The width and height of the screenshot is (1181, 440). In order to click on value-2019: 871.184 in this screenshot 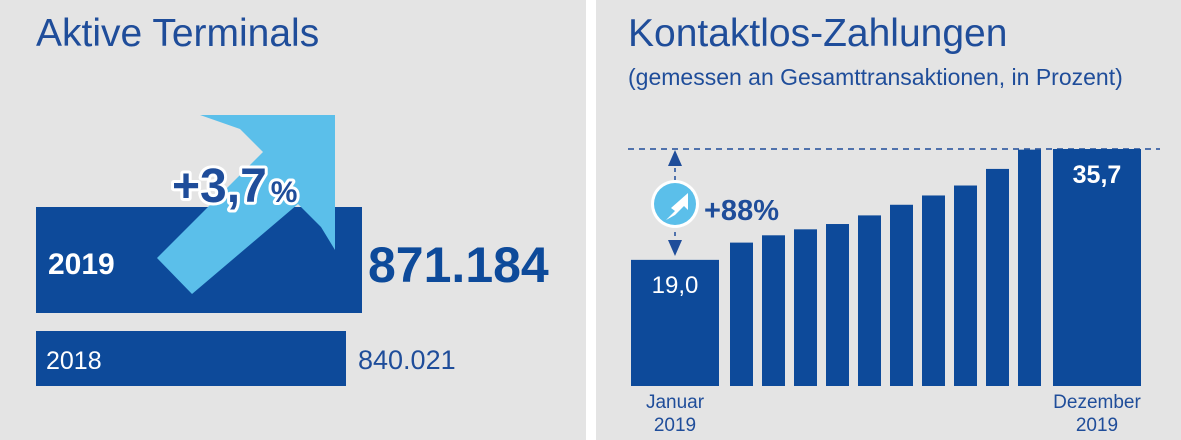, I will do `click(458, 265)`.